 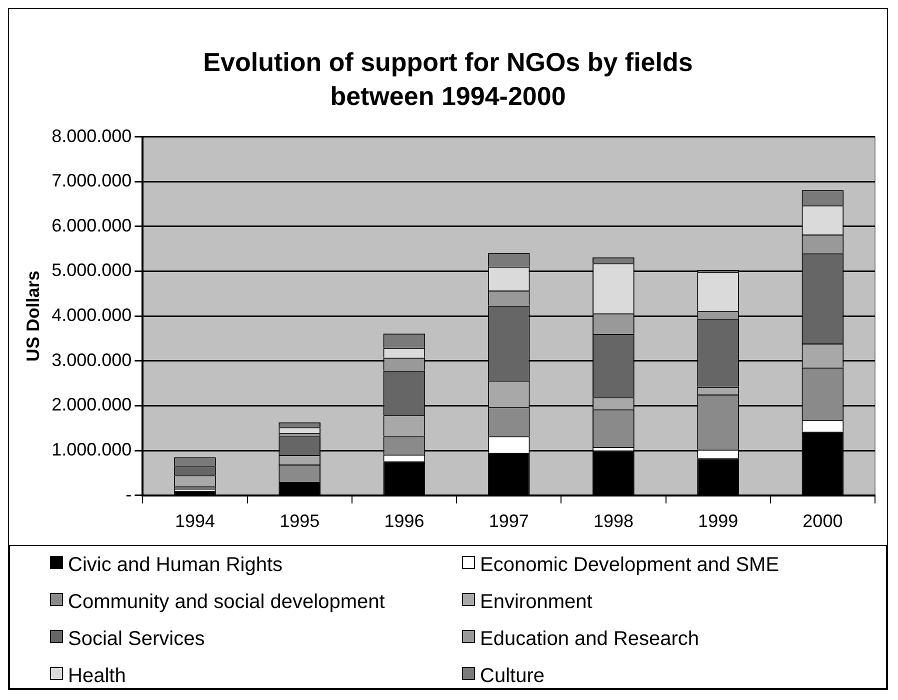 I want to click on y-tick-label: 7.000.000, so click(x=92, y=180).